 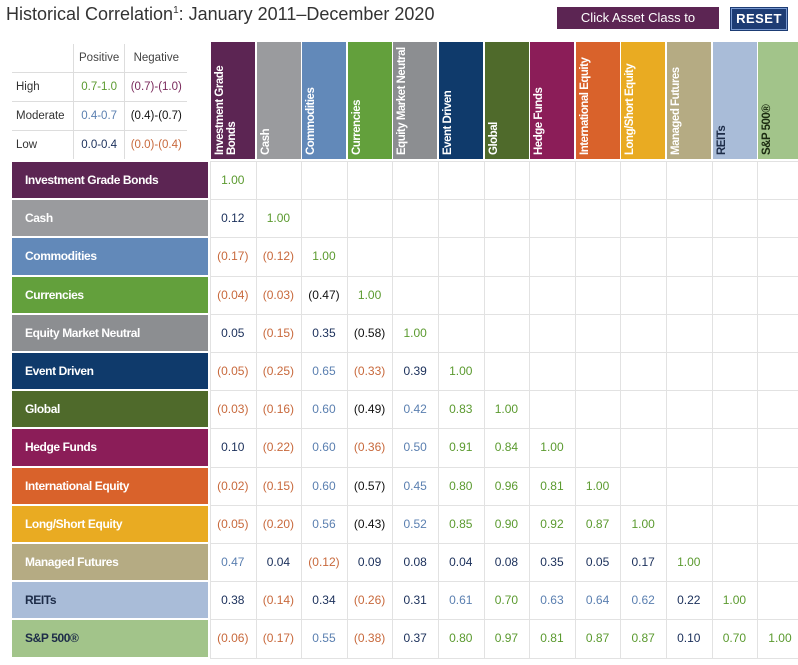 I want to click on column-header-label: International Equity, so click(x=584, y=106).